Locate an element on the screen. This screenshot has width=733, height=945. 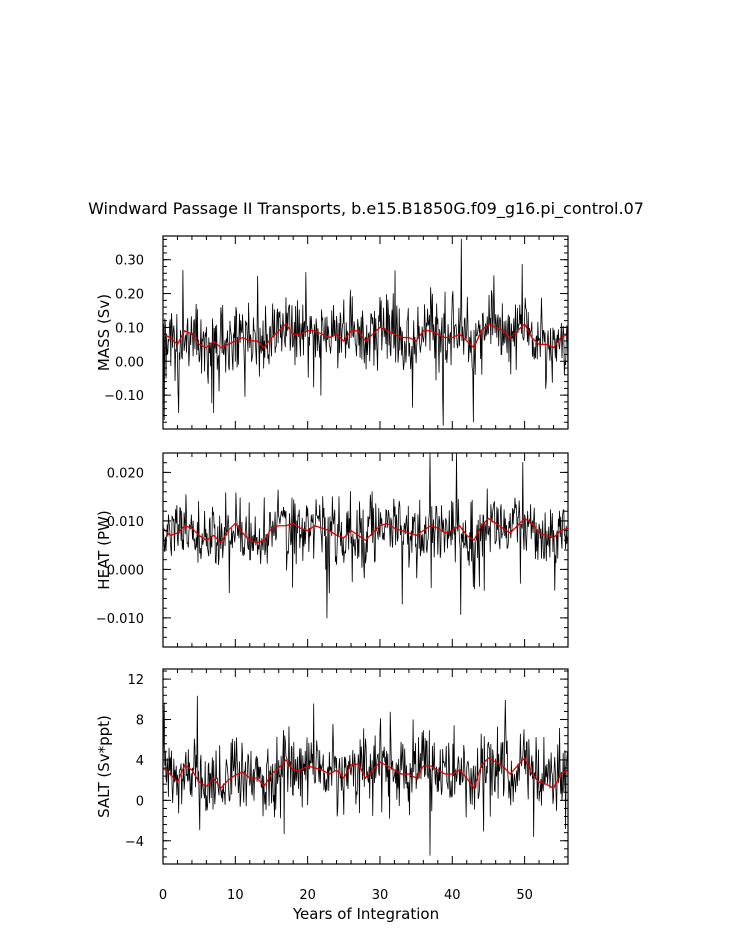
panel-2: −0.010 0.000 0.010 0.020 HEAT (PW) is located at coordinates (332, 550).